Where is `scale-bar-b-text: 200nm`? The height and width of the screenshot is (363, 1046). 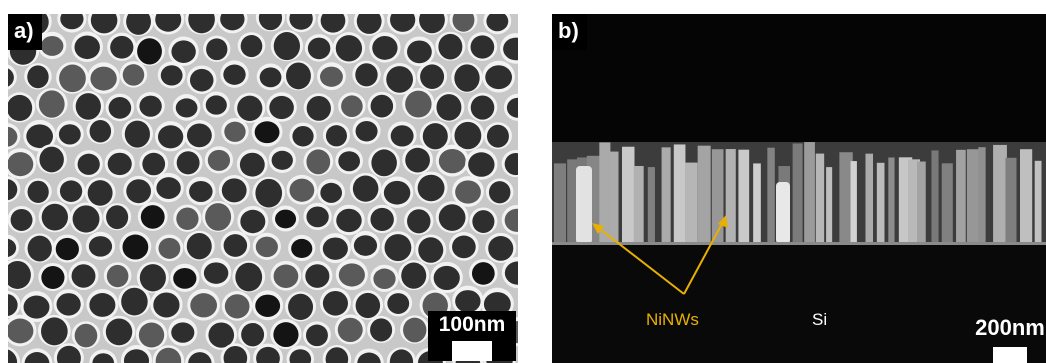
scale-bar-b-text: 200nm is located at coordinates (1010, 327).